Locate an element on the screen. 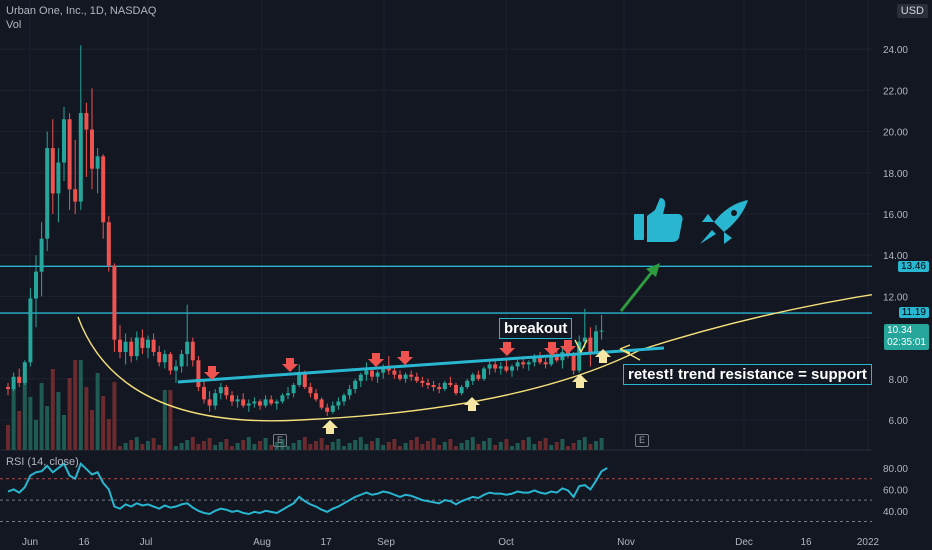 The height and width of the screenshot is (550, 932). level-low-tag: 11.19 is located at coordinates (913, 312).